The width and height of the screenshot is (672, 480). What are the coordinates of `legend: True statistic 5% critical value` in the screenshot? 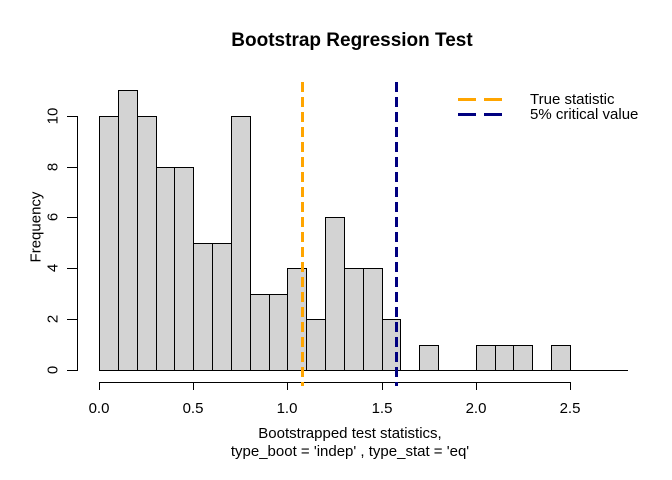 It's located at (548, 107).